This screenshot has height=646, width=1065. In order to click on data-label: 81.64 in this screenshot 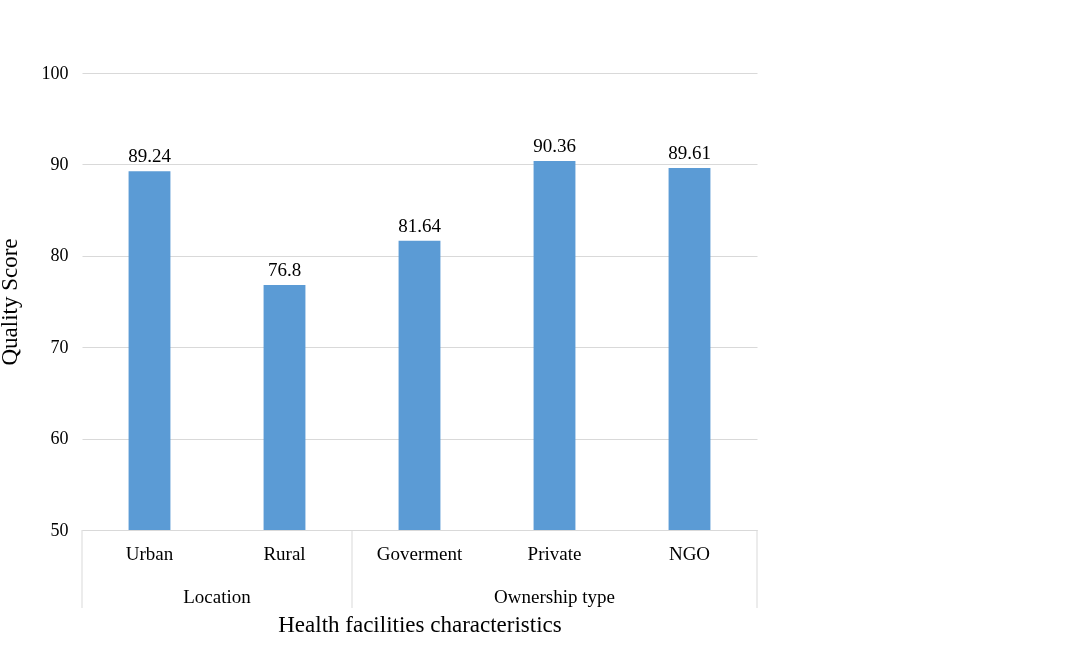, I will do `click(420, 225)`.